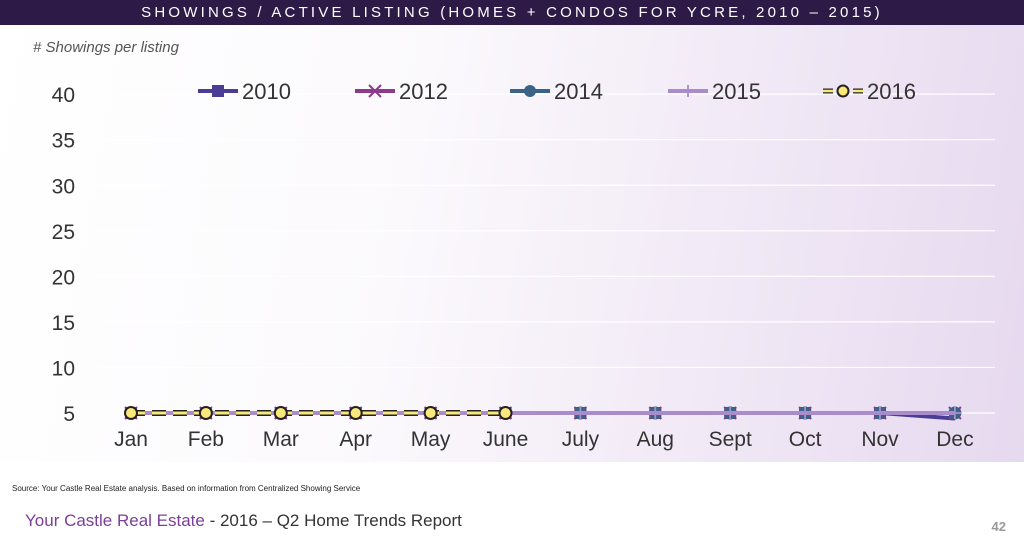 The width and height of the screenshot is (1024, 542). Describe the element at coordinates (880, 439) in the screenshot. I see `x-tick-label: Nov` at that location.